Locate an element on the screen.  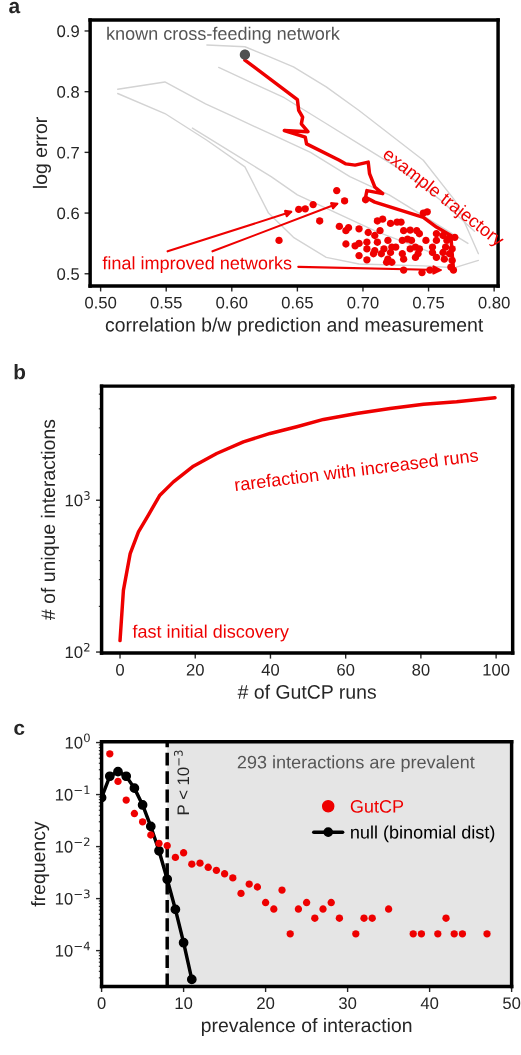
x-tick-label: 0.65 is located at coordinates (297, 302).